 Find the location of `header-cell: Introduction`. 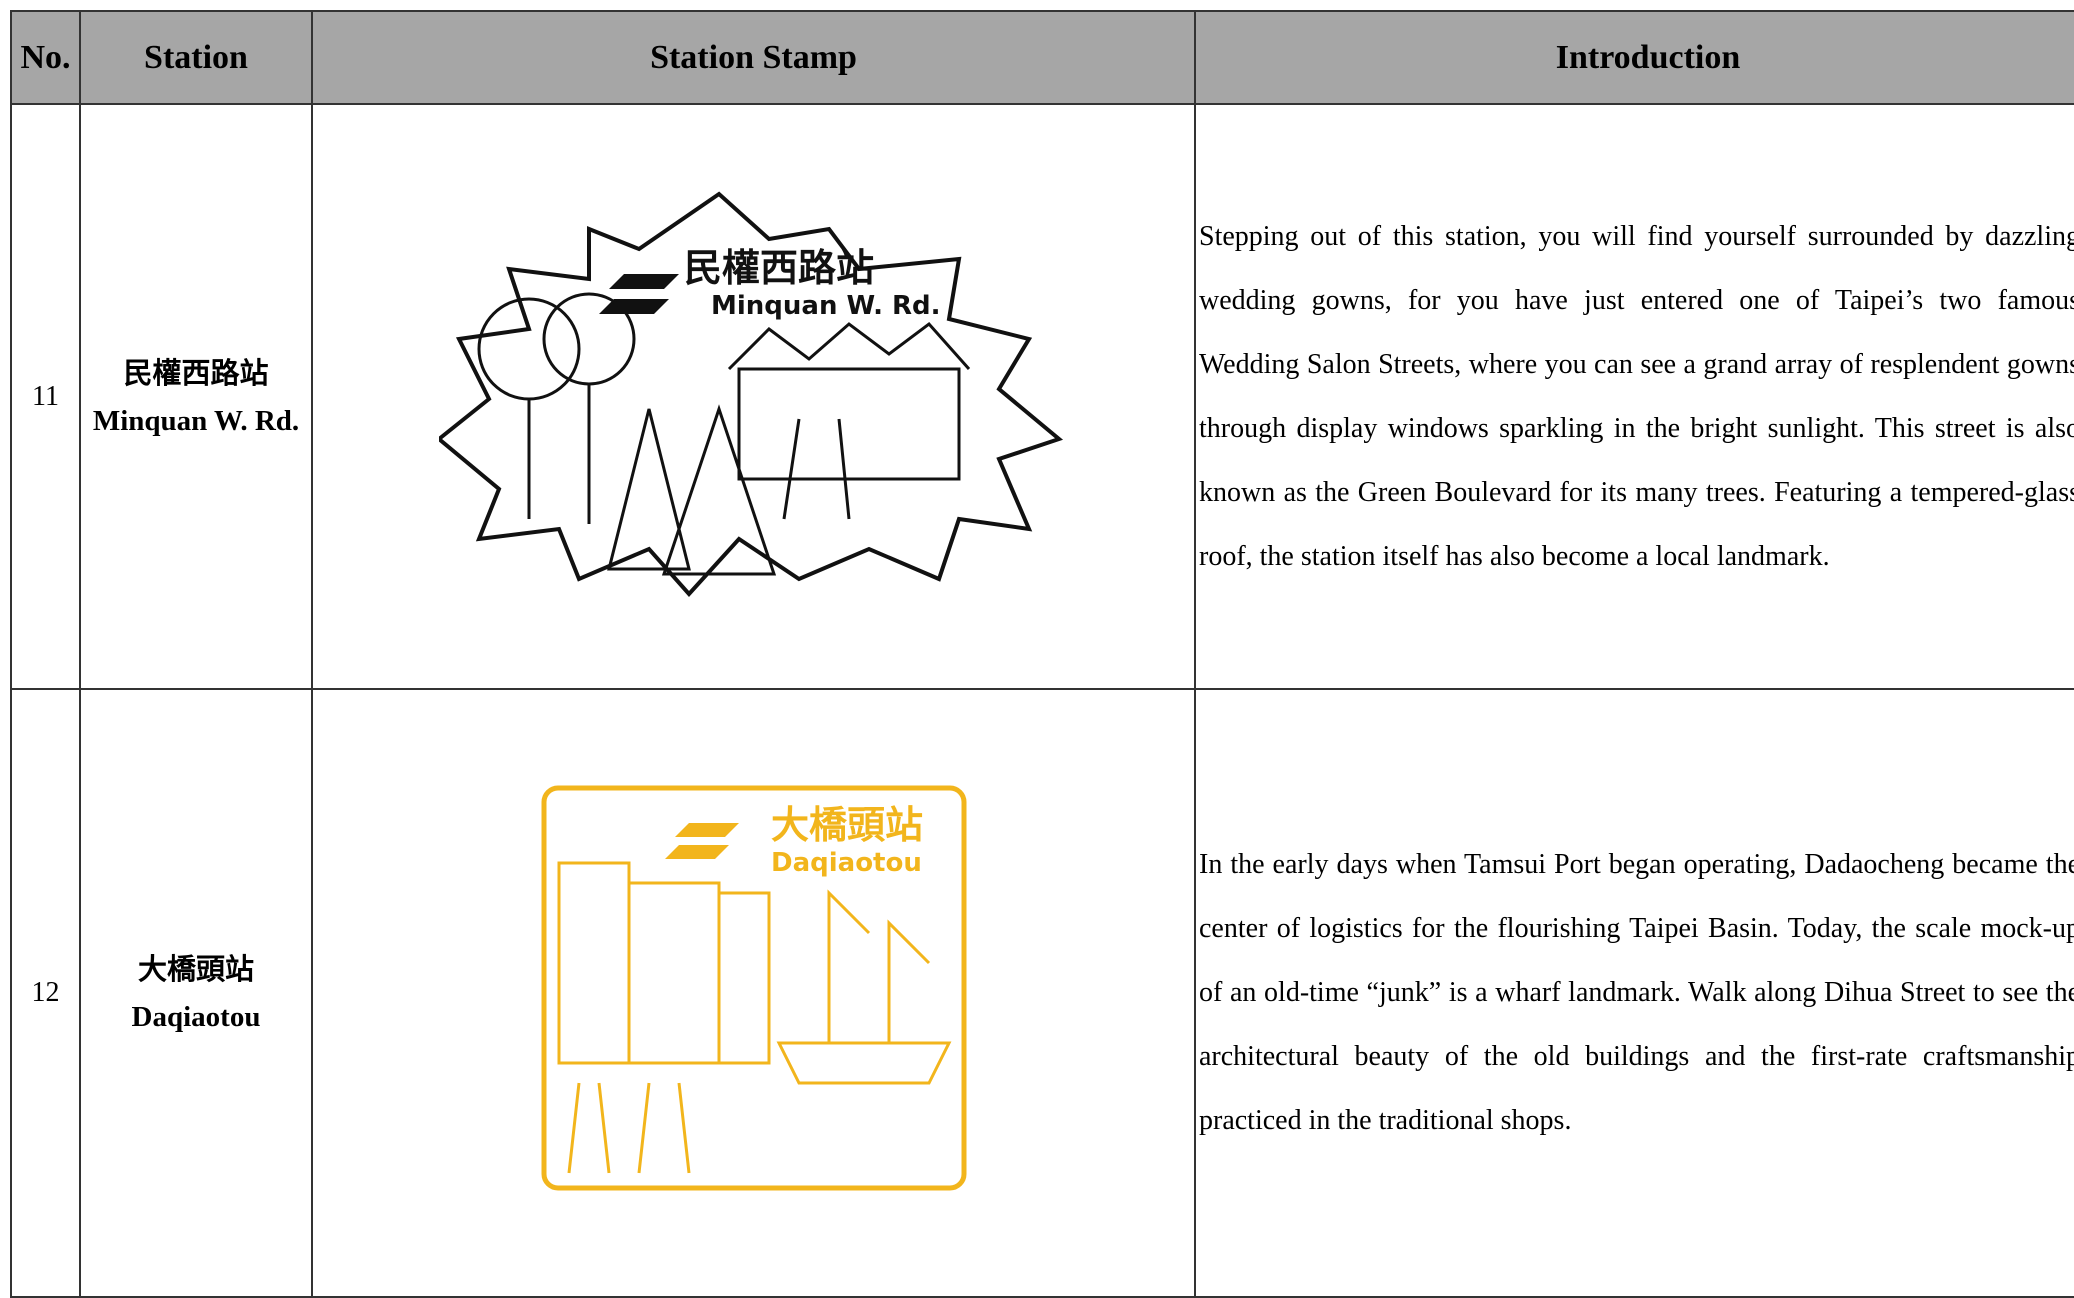

header-cell: Introduction is located at coordinates (1634, 57).